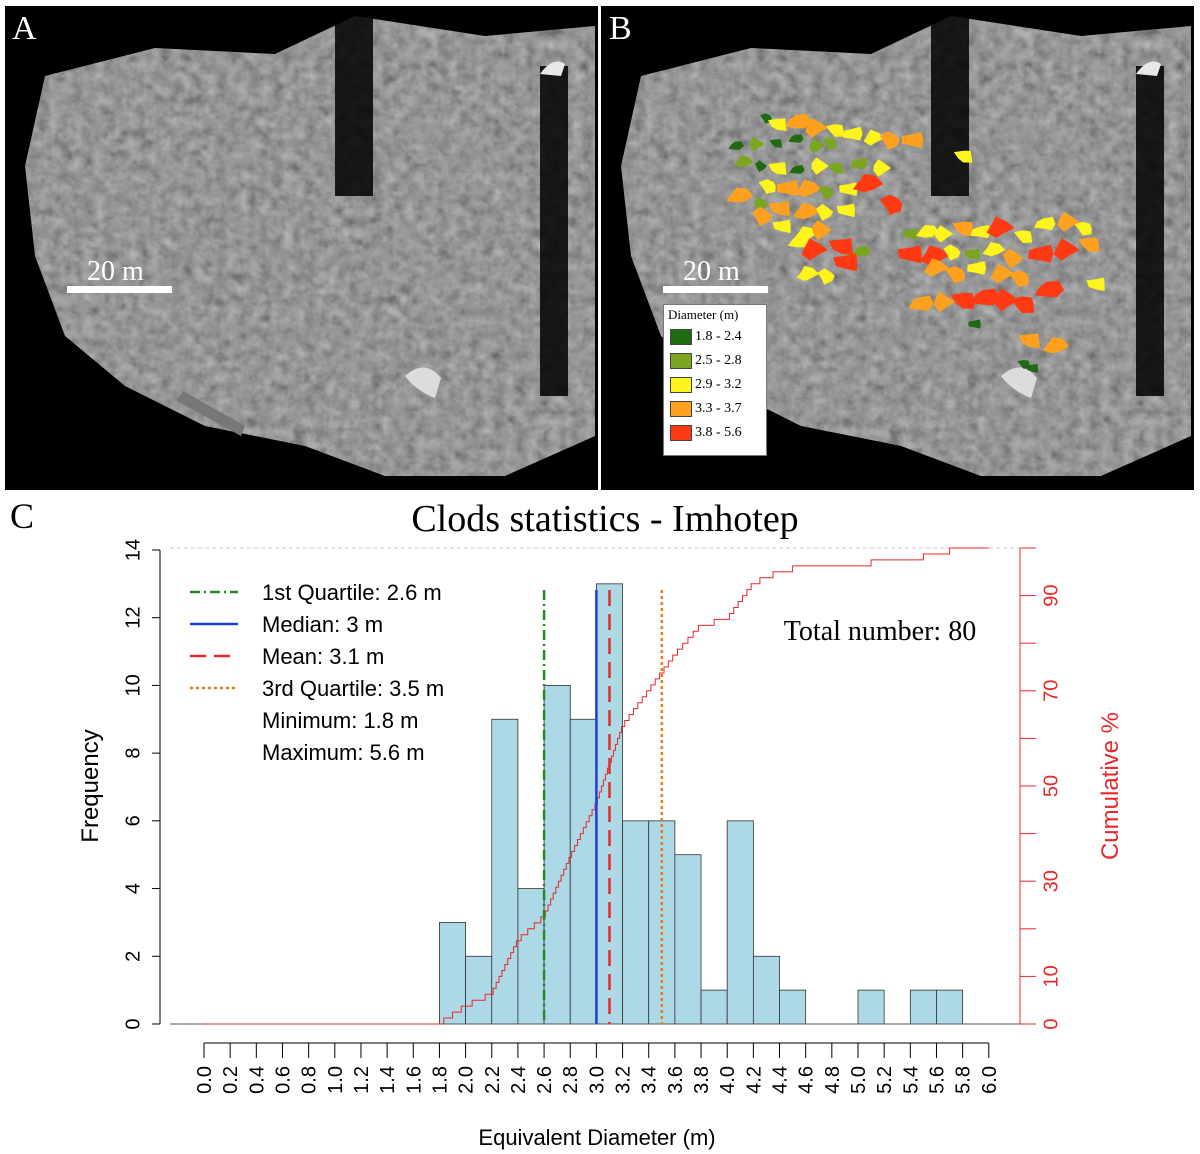 The width and height of the screenshot is (1200, 1154). I want to click on y-tick-label: 14, so click(133, 550).